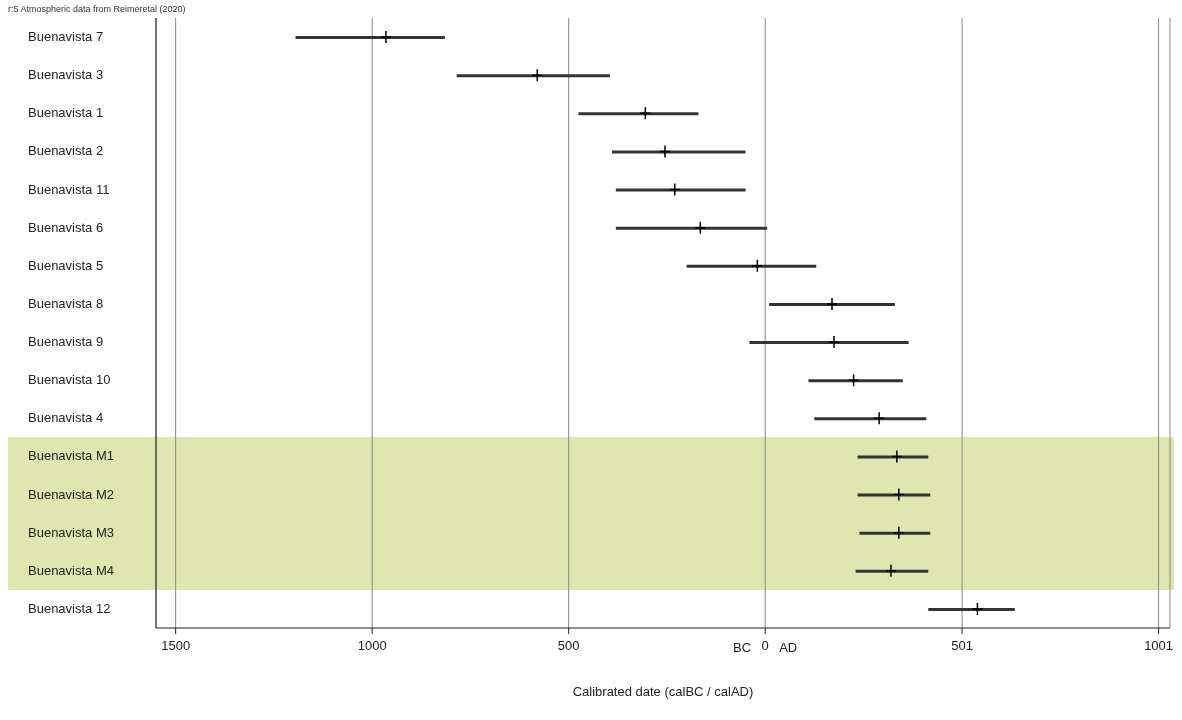 This screenshot has height=720, width=1182. What do you see at coordinates (71, 456) in the screenshot?
I see `y-tick-label: Buenavista M1` at bounding box center [71, 456].